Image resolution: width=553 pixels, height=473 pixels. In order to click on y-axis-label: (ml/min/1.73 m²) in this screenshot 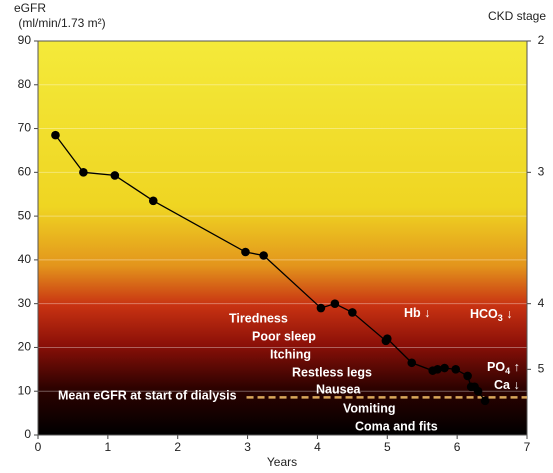, I will do `click(61, 23)`.